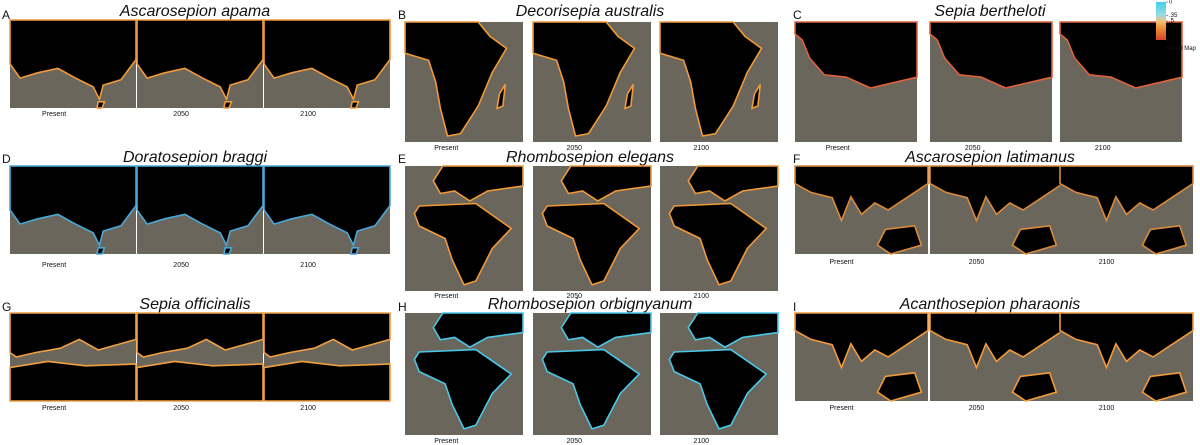 Image resolution: width=1200 pixels, height=445 pixels. I want to click on legend-tick-label: 1, so click(1171, 41).